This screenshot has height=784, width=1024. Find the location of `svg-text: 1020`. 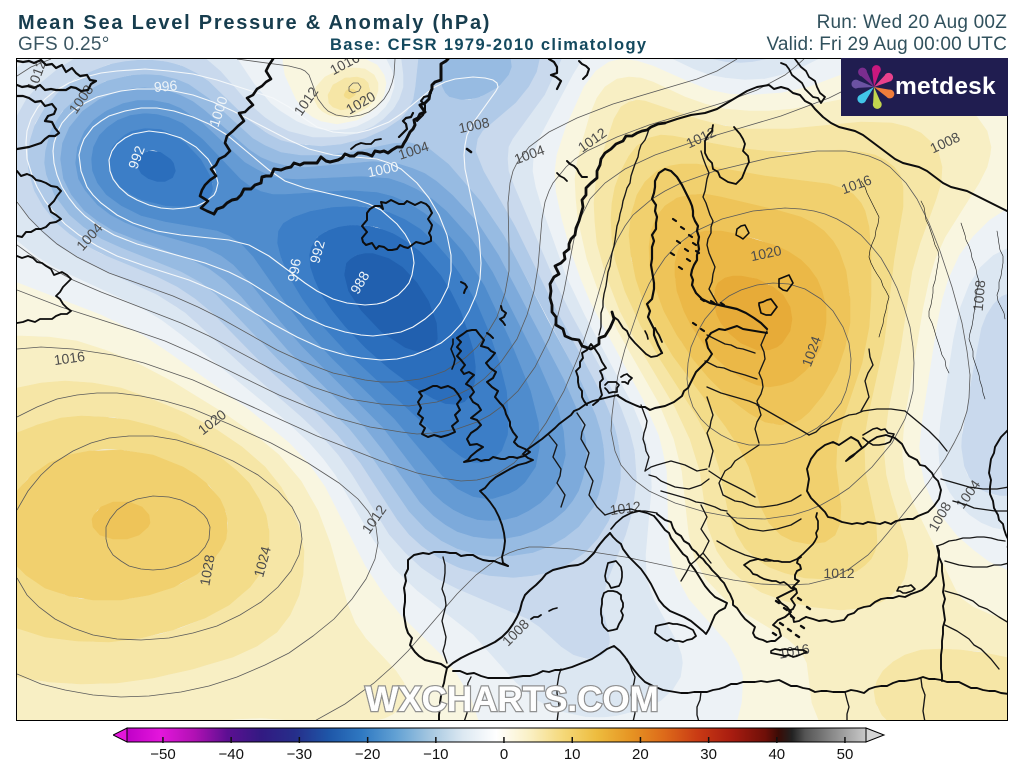

svg-text: 1020 is located at coordinates (766, 253).